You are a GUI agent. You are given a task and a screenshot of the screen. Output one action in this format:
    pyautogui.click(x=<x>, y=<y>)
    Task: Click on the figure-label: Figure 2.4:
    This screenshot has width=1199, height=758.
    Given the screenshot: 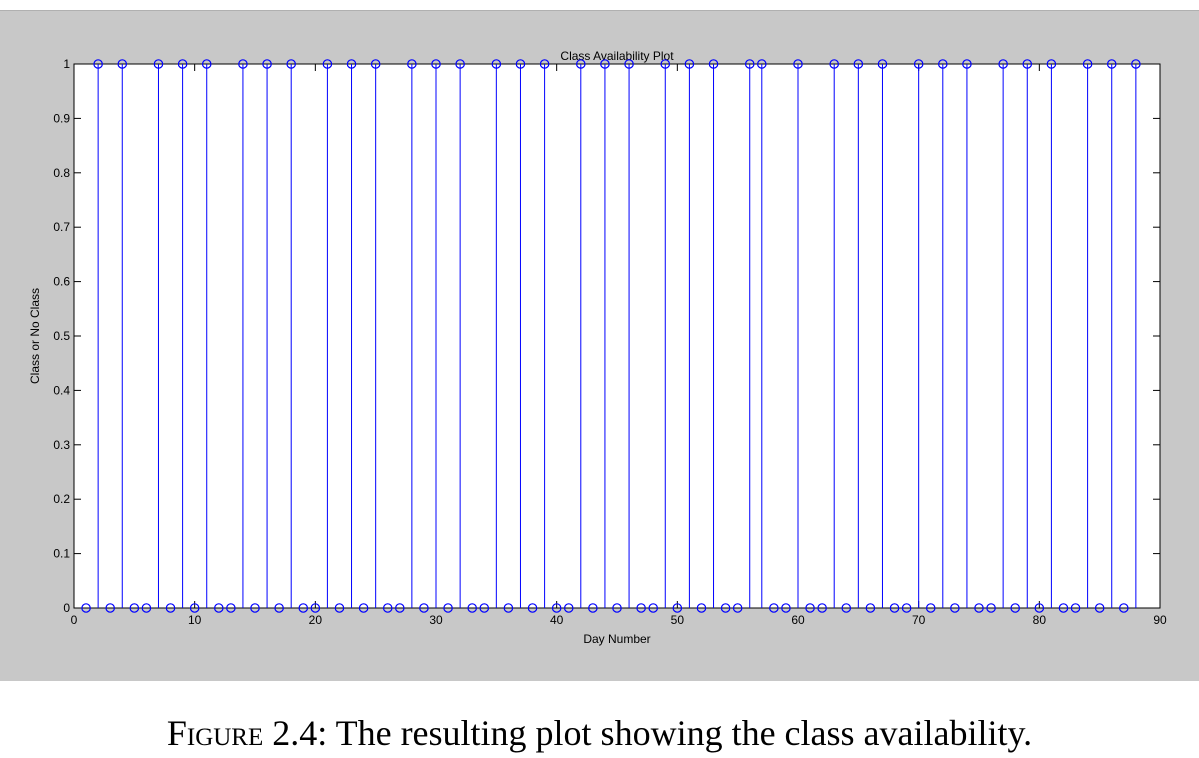 What is the action you would take?
    pyautogui.click(x=247, y=733)
    